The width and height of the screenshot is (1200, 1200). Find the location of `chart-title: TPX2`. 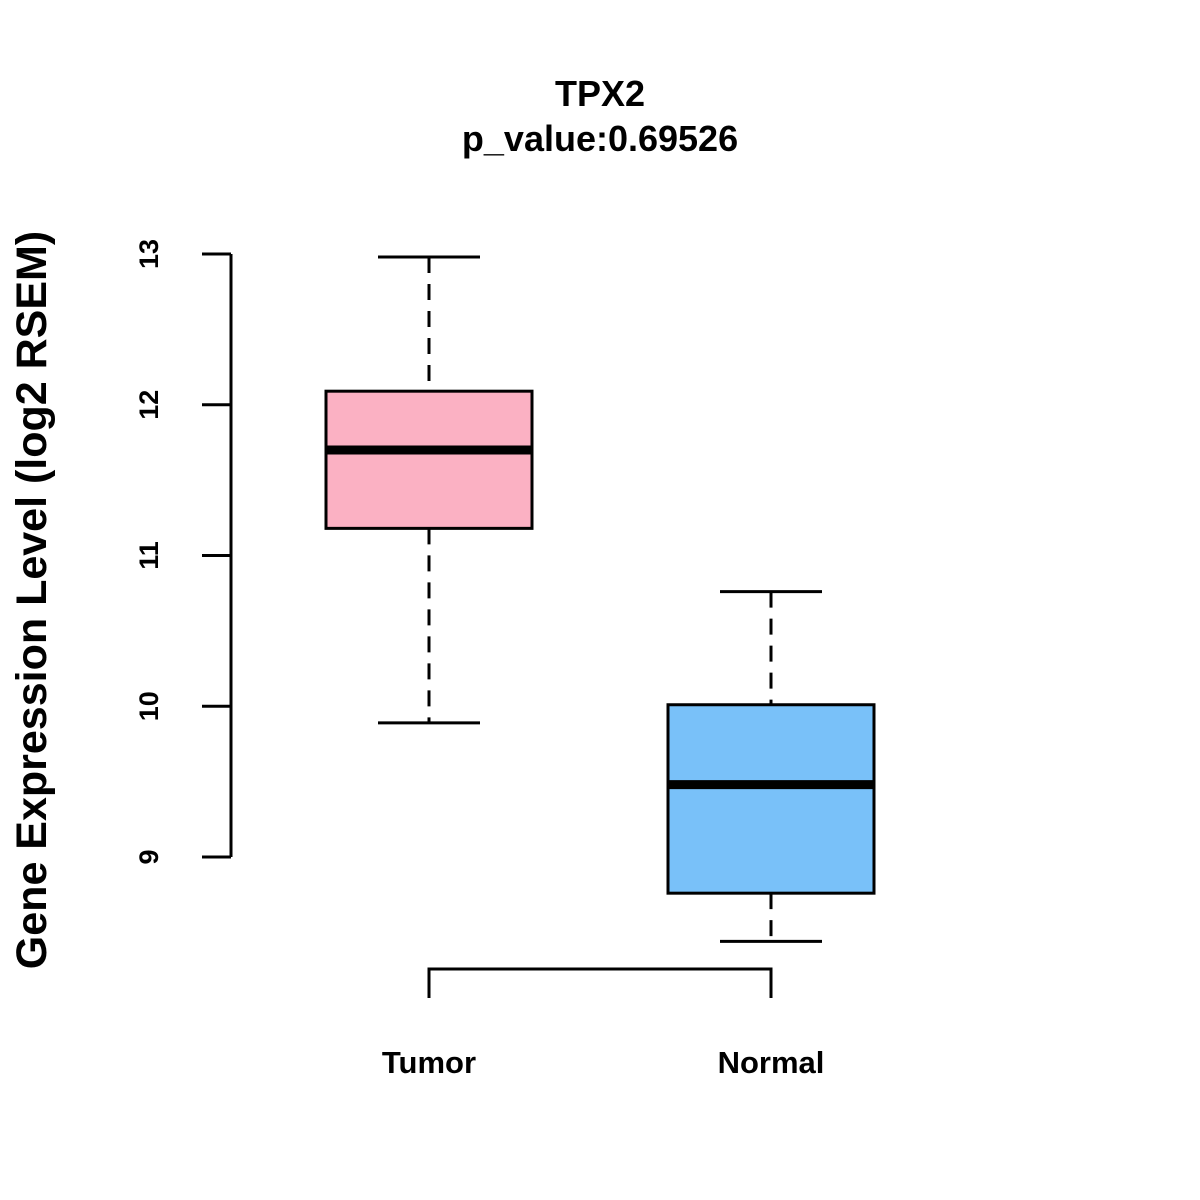

chart-title: TPX2 is located at coordinates (600, 93).